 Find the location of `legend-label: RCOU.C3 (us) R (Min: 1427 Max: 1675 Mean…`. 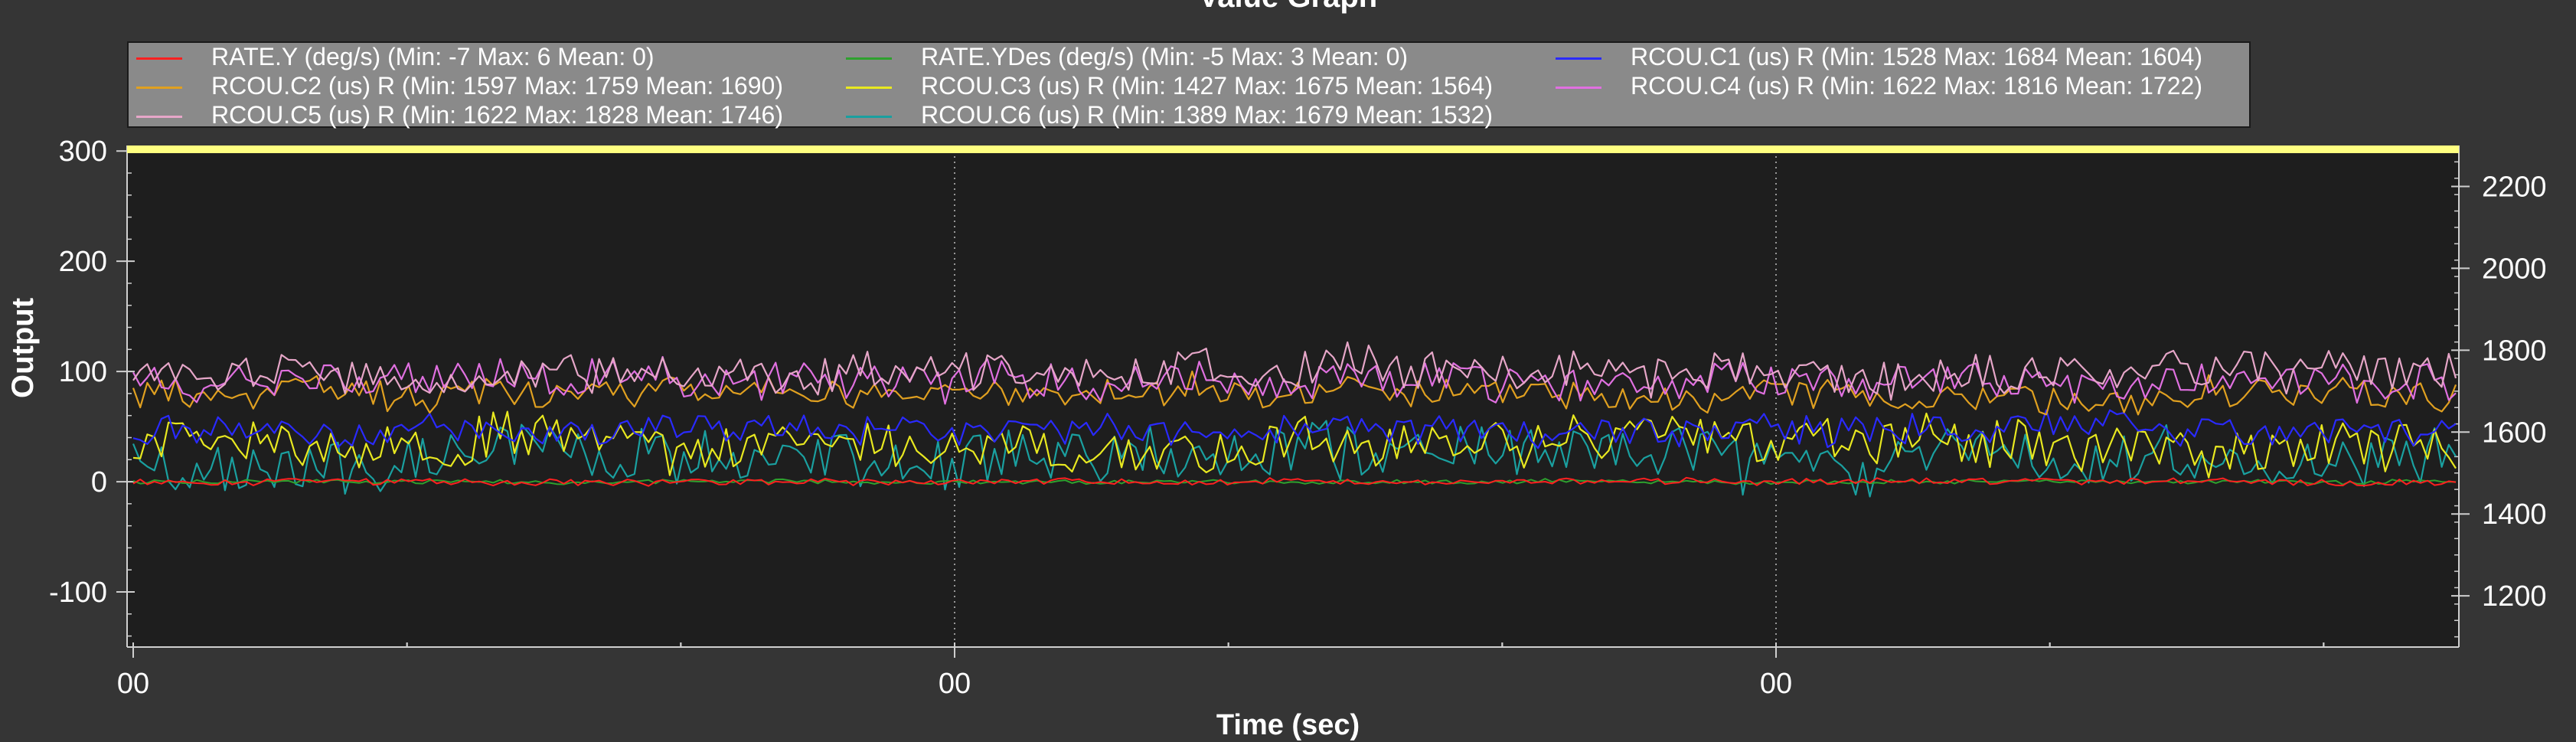

legend-label: RCOU.C3 (us) R (Min: 1427 Max: 1675 Mean… is located at coordinates (1207, 86).